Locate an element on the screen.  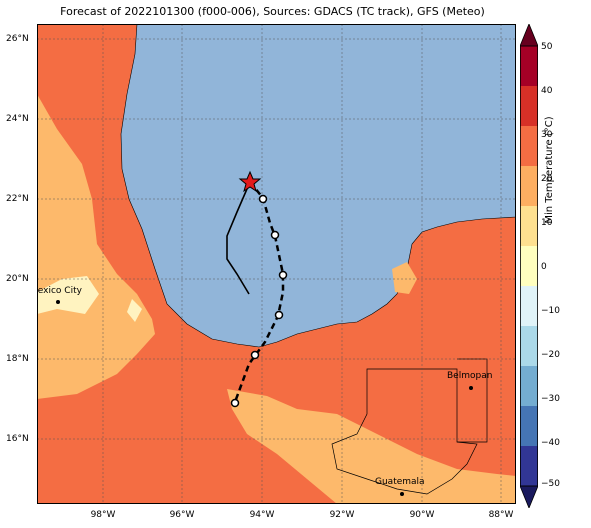
city-label-mexico-city: Mexico City is located at coordinates (60, 291).